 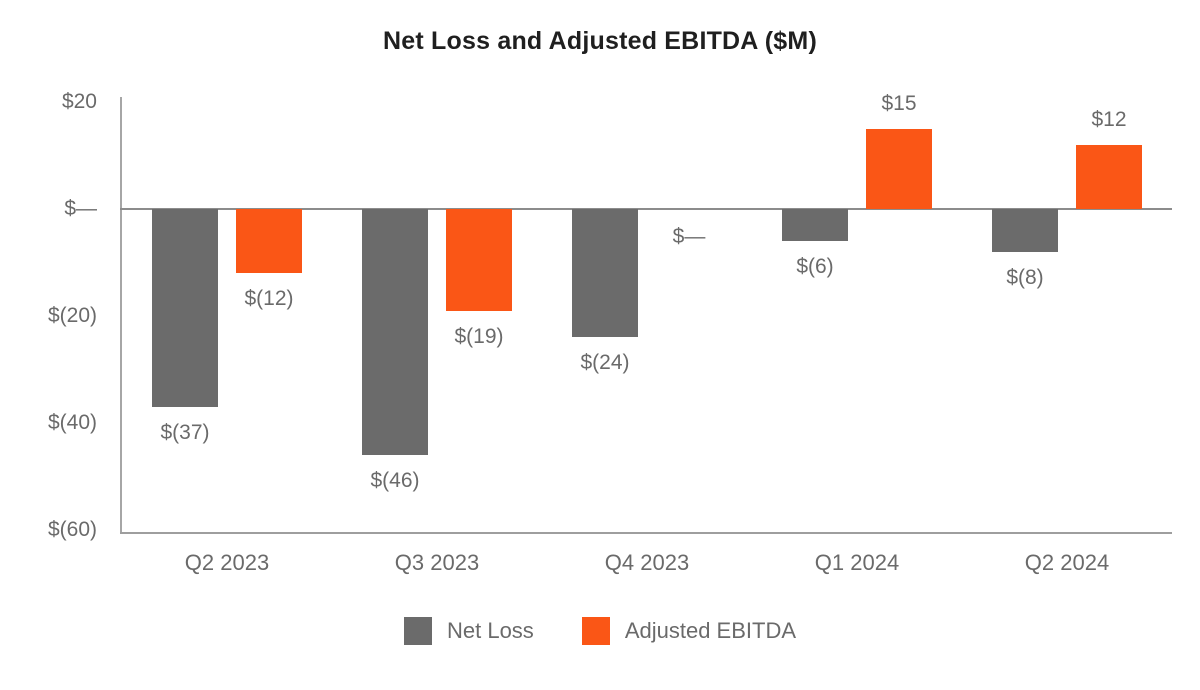 I want to click on legend-label-net-loss: Net Loss, so click(x=490, y=630).